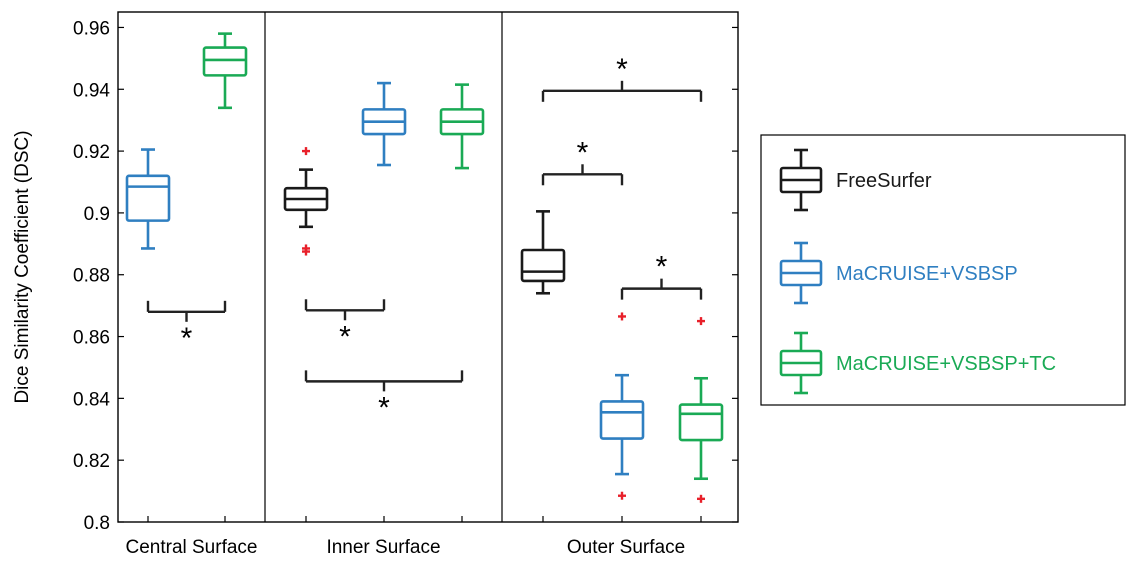  What do you see at coordinates (626, 547) in the screenshot?
I see `x-group-label: Outer Surface` at bounding box center [626, 547].